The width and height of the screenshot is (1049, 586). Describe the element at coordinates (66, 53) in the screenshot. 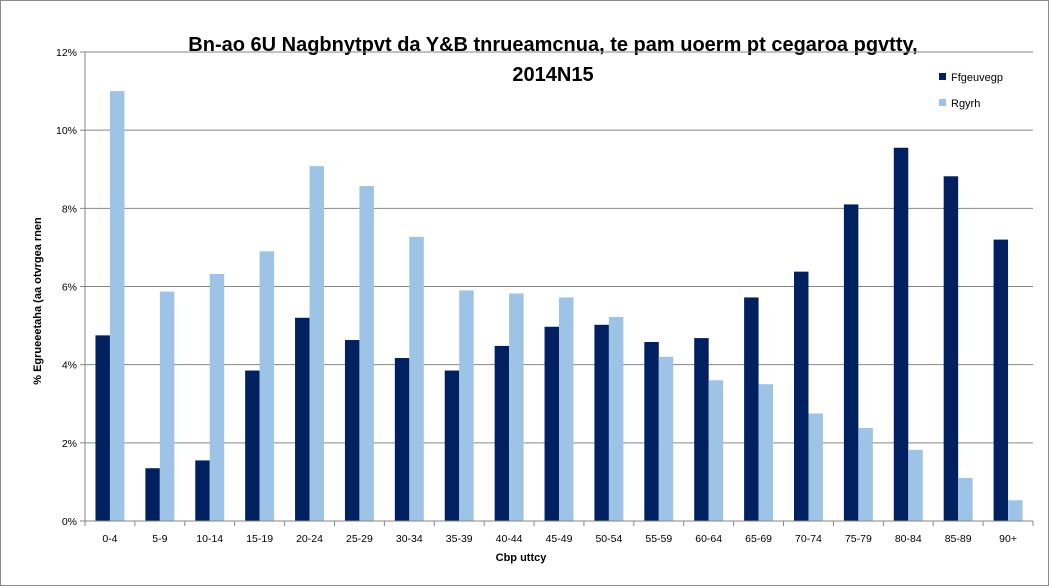

I see `y-tick-label: 12%` at that location.